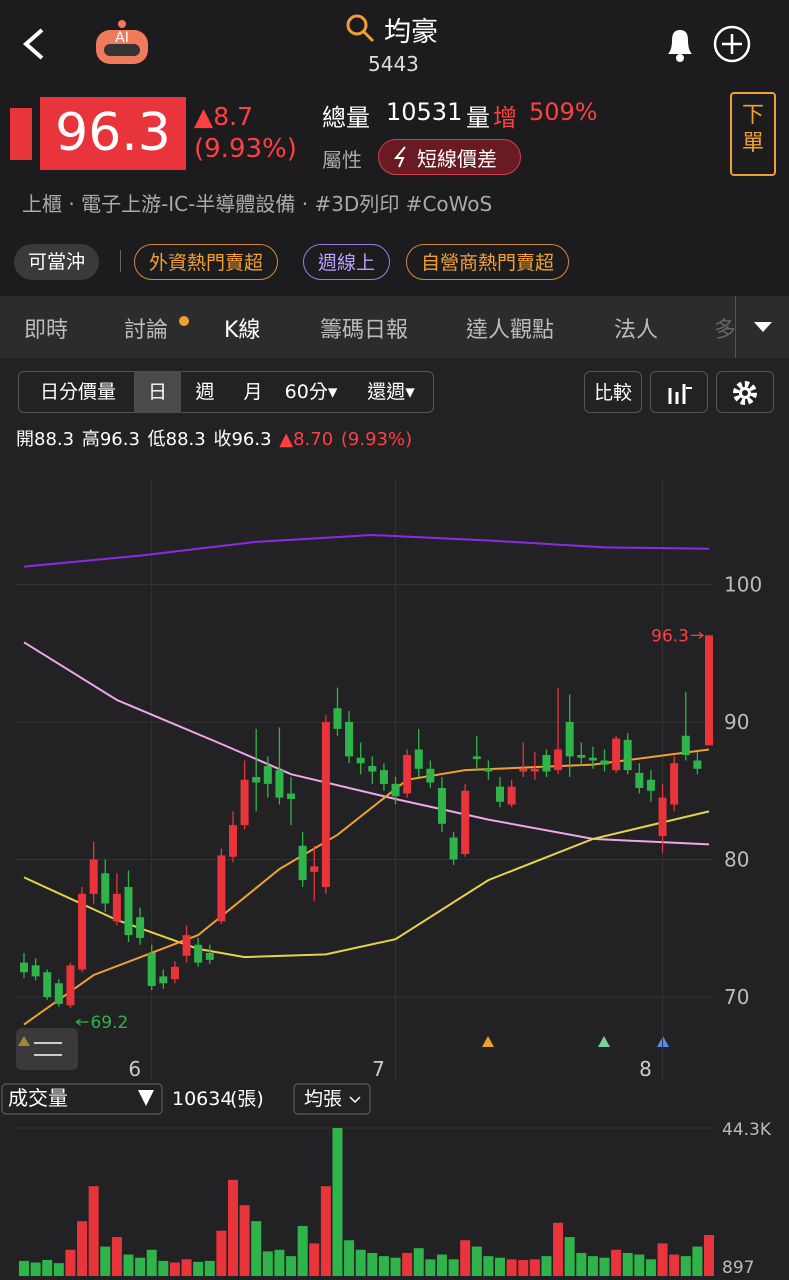 The width and height of the screenshot is (789, 1280). I want to click on volume-select, so click(82, 1099).